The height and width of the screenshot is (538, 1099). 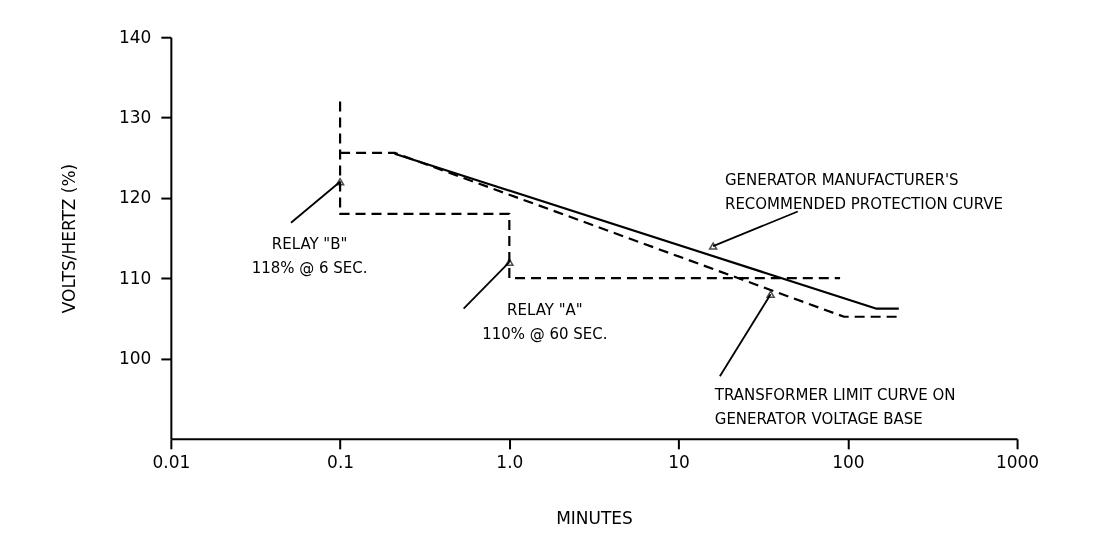 I want to click on x-tick-label: 0.1, so click(x=341, y=462).